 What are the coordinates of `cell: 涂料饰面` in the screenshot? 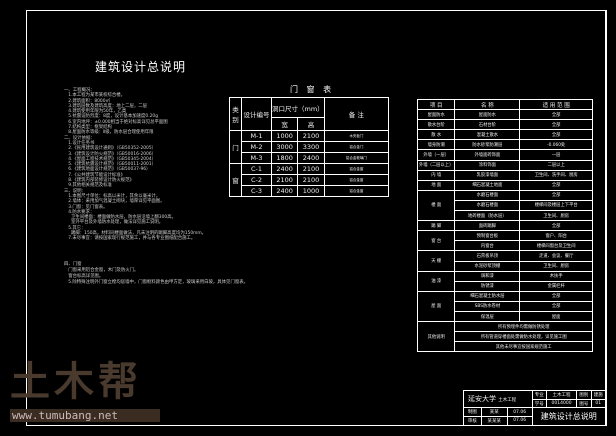 It's located at (487, 165).